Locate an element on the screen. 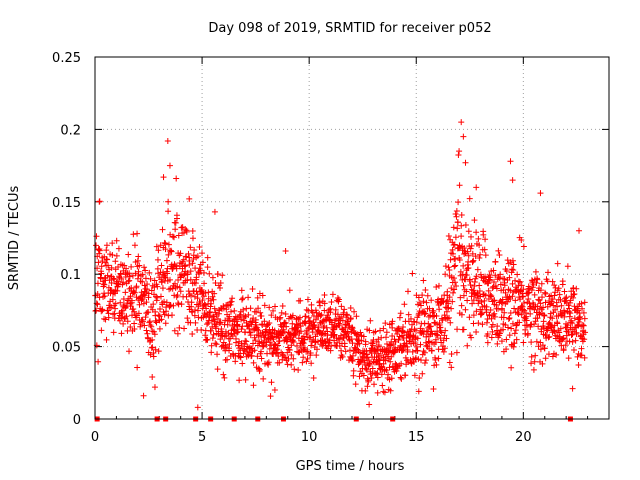 This screenshot has width=640, height=480. x-tick-label: 10 is located at coordinates (309, 437).